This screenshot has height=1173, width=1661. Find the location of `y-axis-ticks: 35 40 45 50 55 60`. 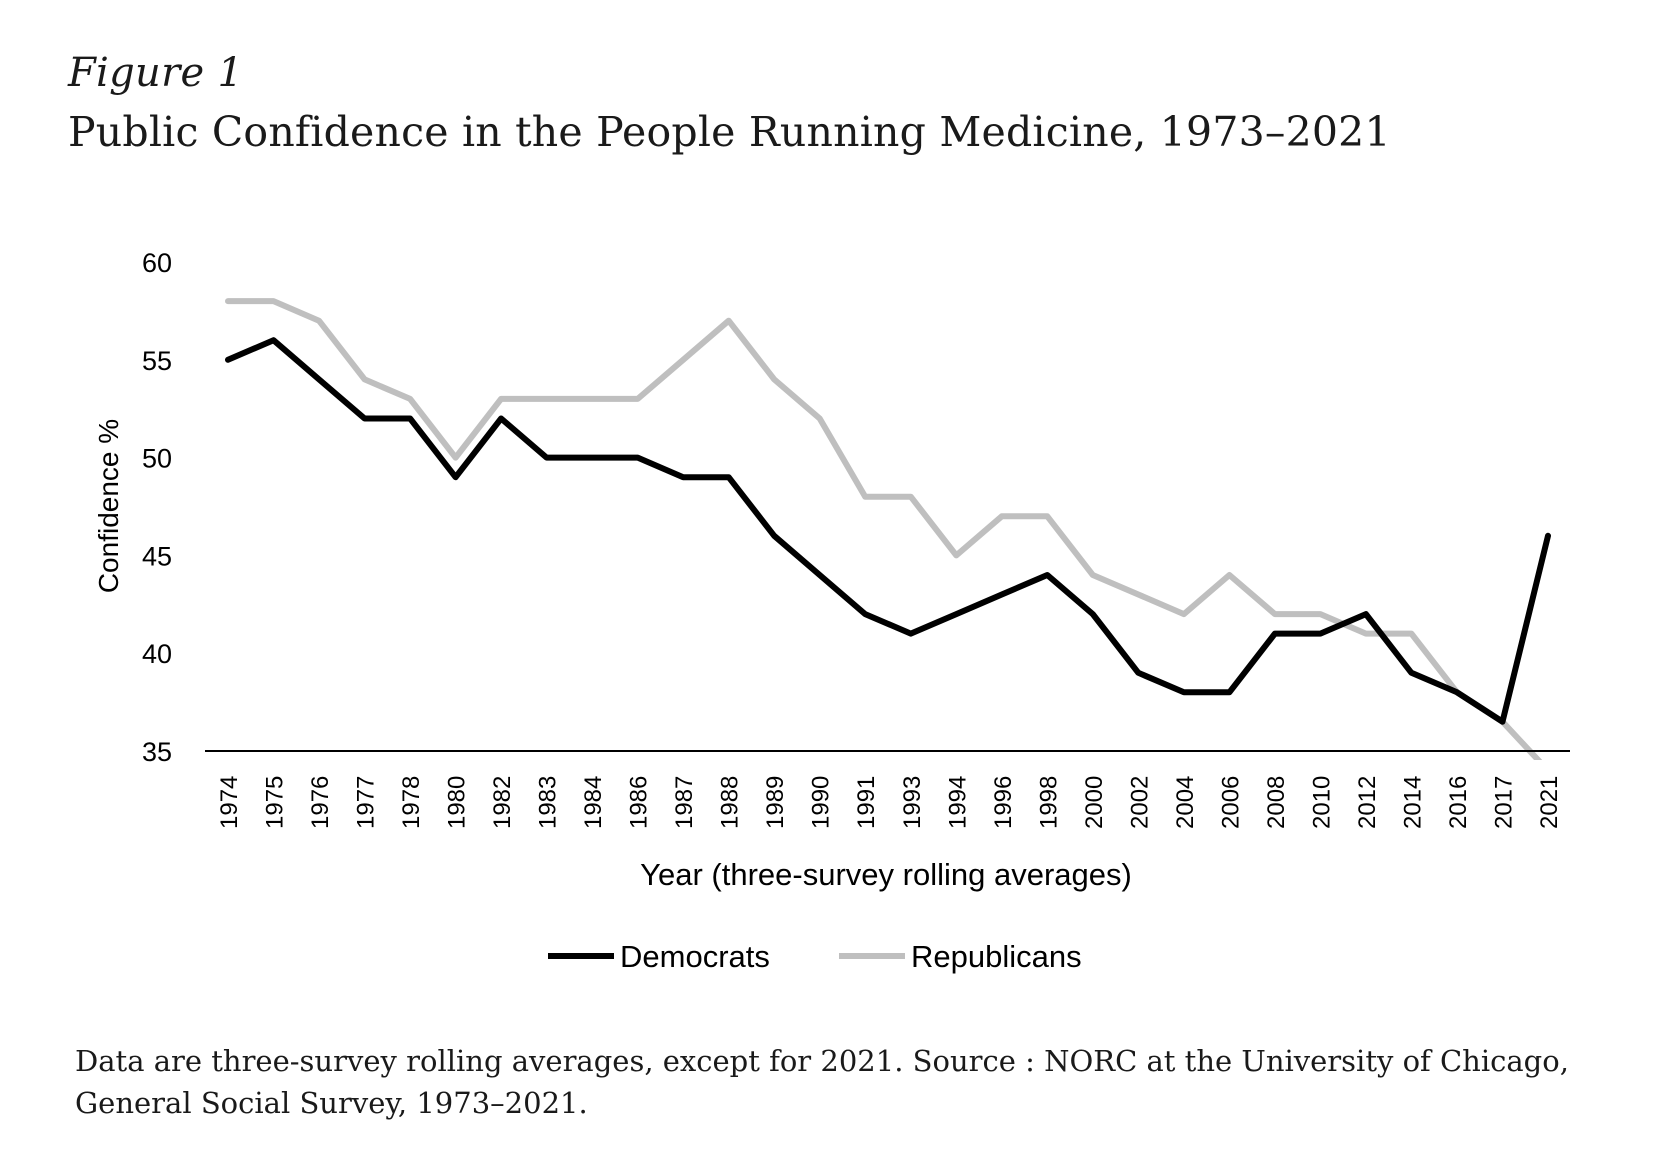

y-axis-ticks: 35 40 45 50 55 60 is located at coordinates (157, 507).